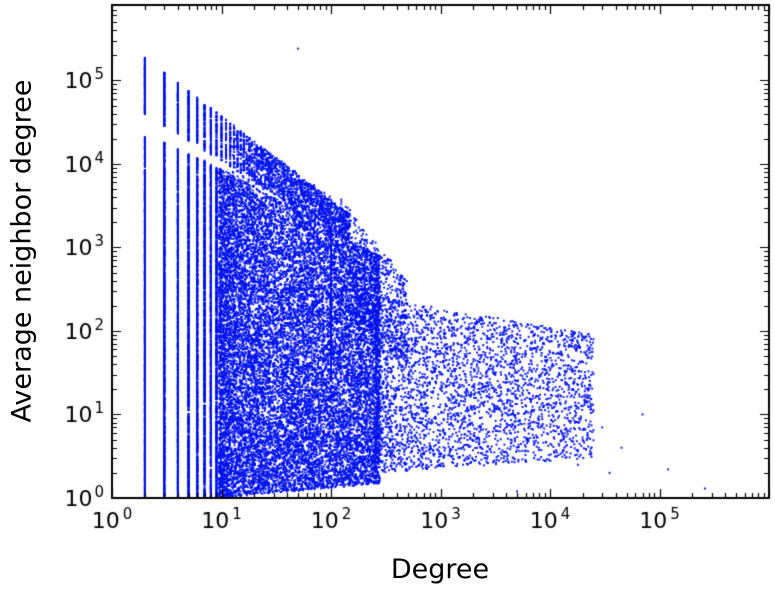  I want to click on y-axis-label: Average neighbor degree, so click(22, 251).